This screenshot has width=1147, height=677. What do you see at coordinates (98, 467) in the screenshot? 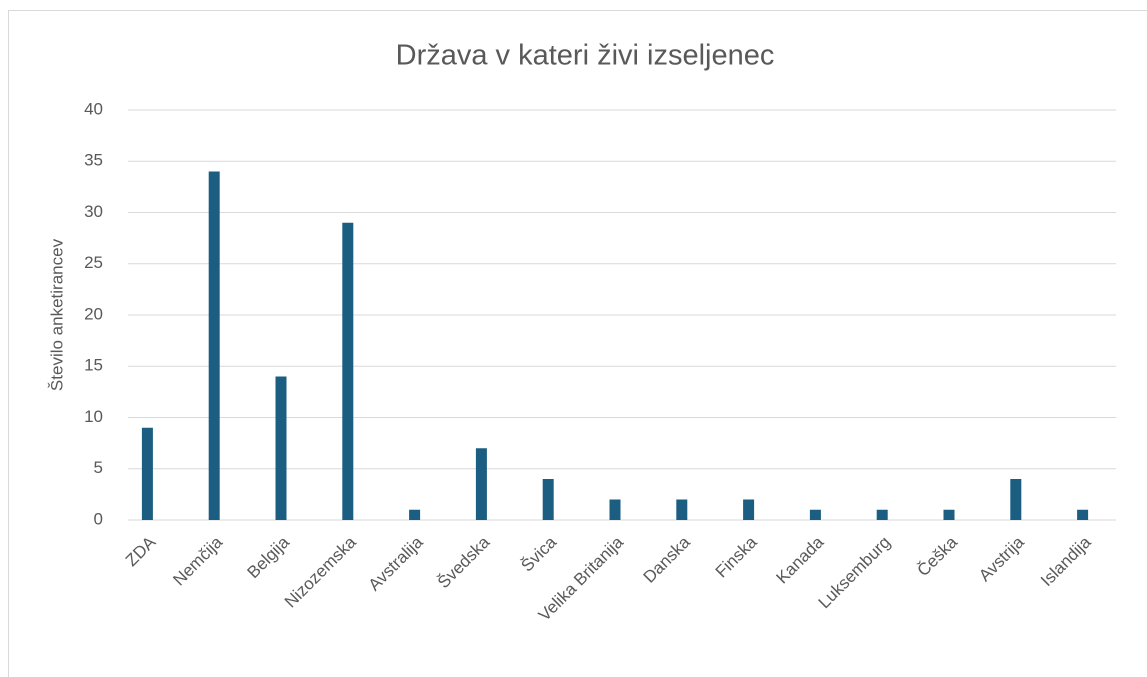
I see `y-tick-label: 5` at bounding box center [98, 467].